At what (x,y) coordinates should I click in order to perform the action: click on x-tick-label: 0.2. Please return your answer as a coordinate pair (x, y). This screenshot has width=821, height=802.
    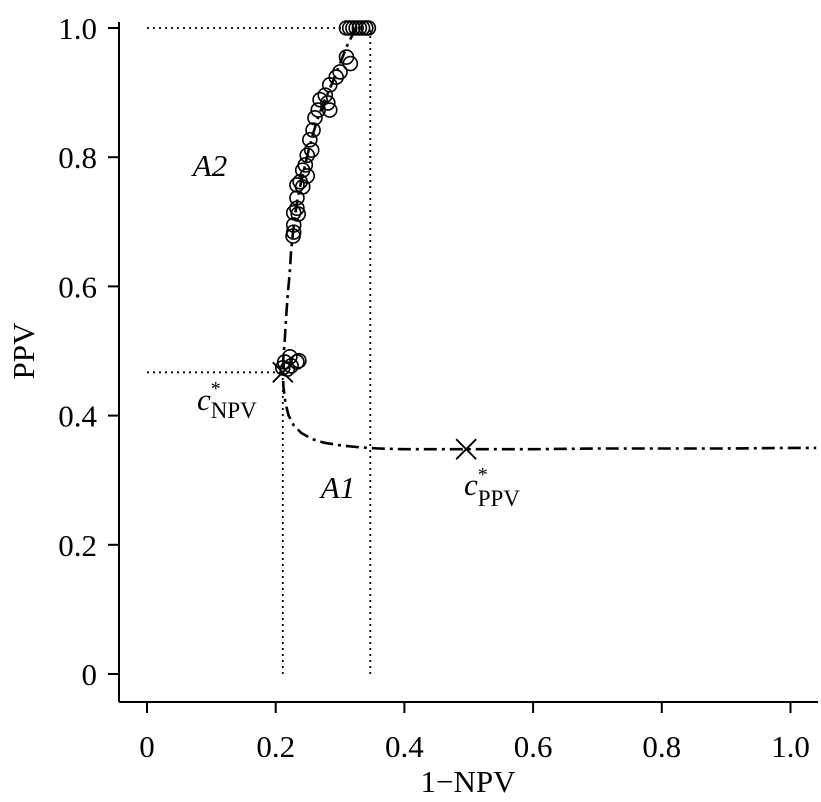
    Looking at the image, I should click on (275, 746).